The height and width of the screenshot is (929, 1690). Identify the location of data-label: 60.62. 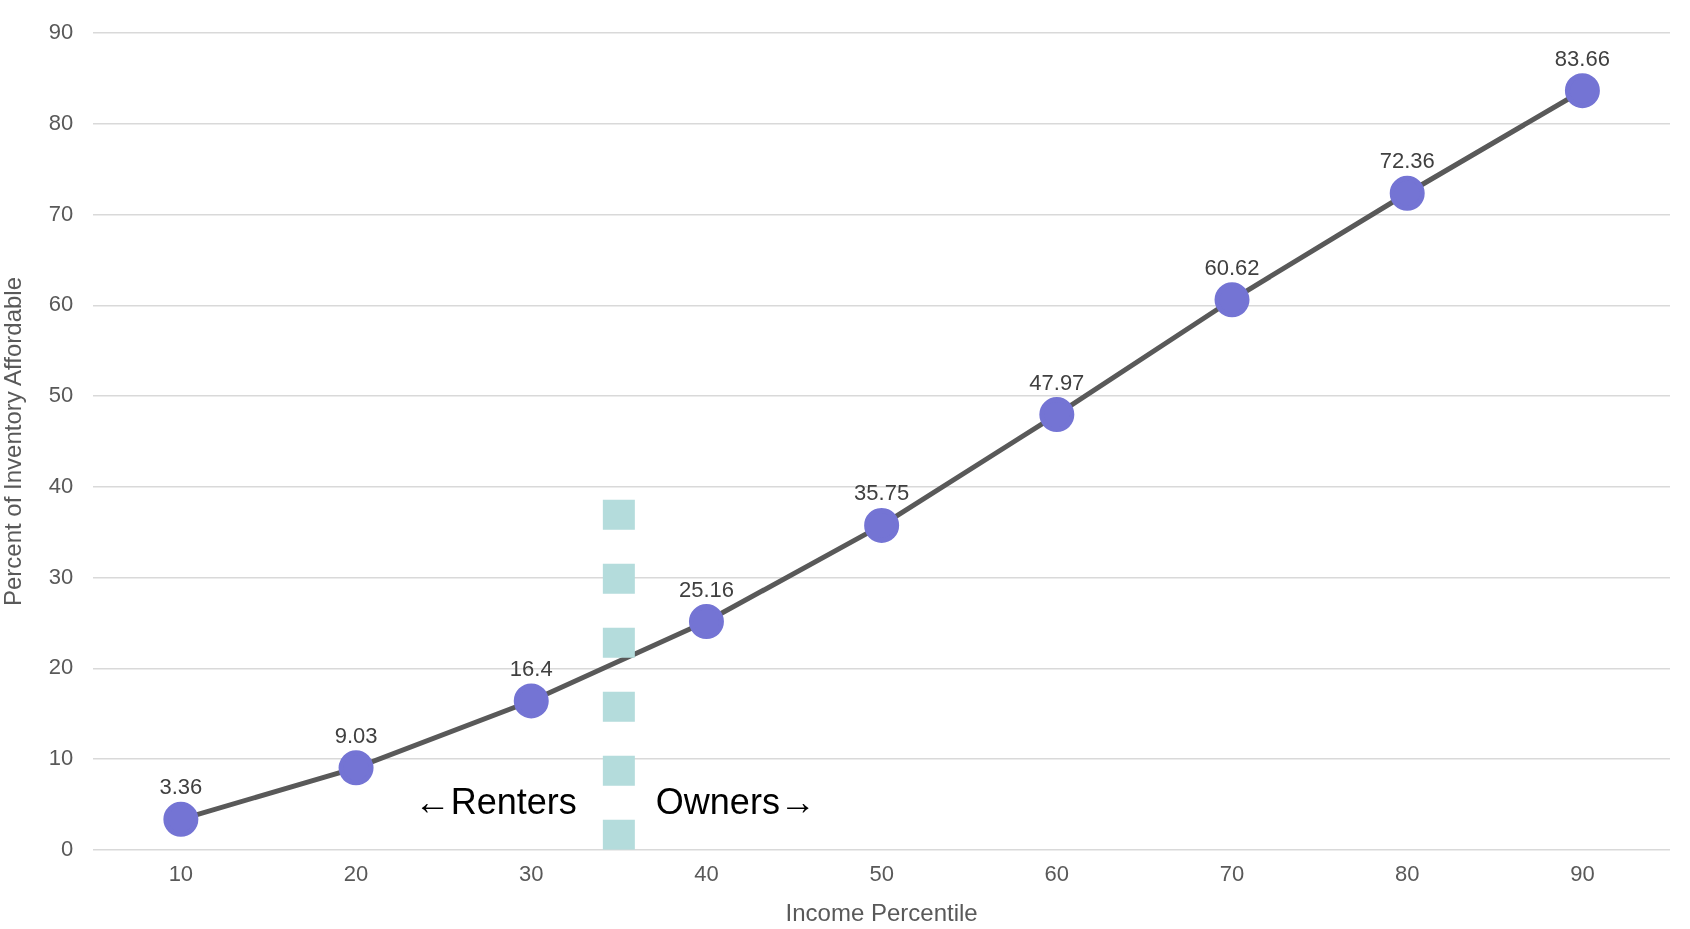
(1232, 267).